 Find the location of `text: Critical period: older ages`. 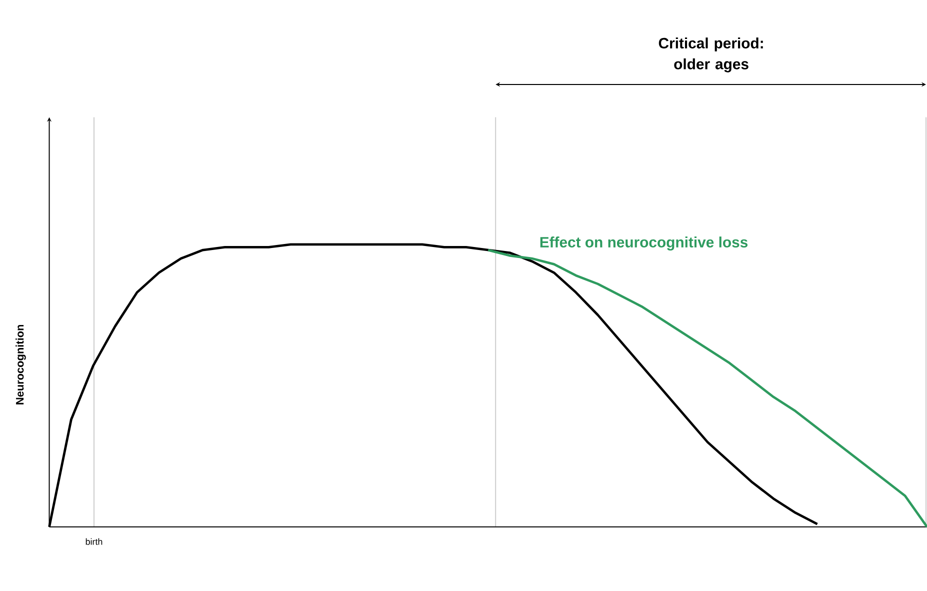

text: Critical period: older ages is located at coordinates (710, 54).